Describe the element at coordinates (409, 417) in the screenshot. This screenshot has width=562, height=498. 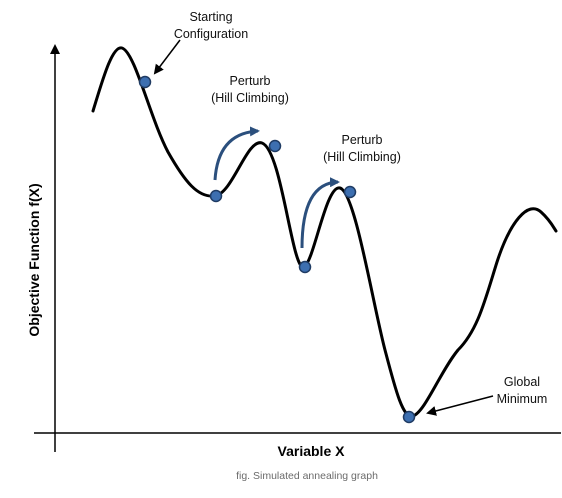
I see `global-minimum-point` at that location.